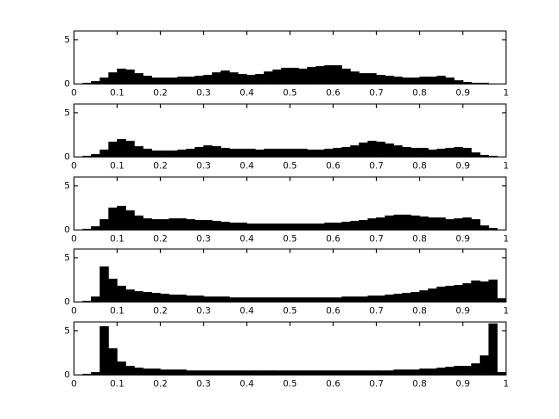  I want to click on y-tick-label: 0, so click(67, 376).